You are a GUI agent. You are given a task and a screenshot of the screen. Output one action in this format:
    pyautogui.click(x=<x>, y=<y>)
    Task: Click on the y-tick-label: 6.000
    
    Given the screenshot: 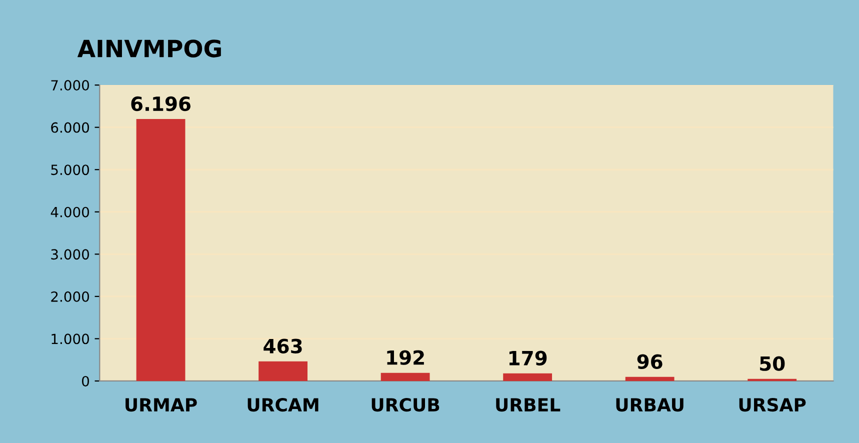 What is the action you would take?
    pyautogui.click(x=70, y=127)
    